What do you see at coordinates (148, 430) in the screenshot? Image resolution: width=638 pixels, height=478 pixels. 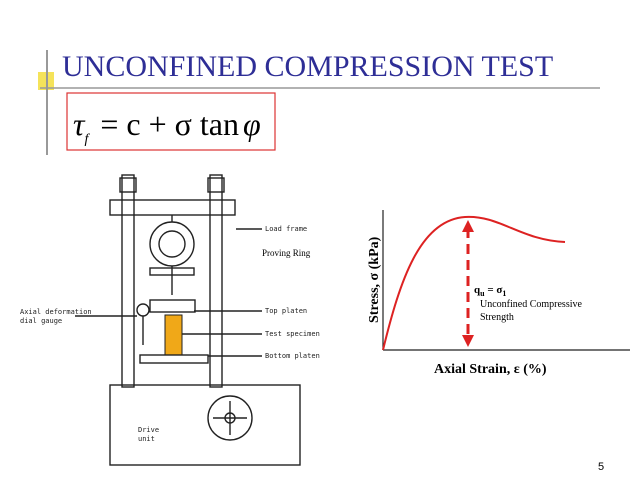 I see `label-drive-unit: Drive` at bounding box center [148, 430].